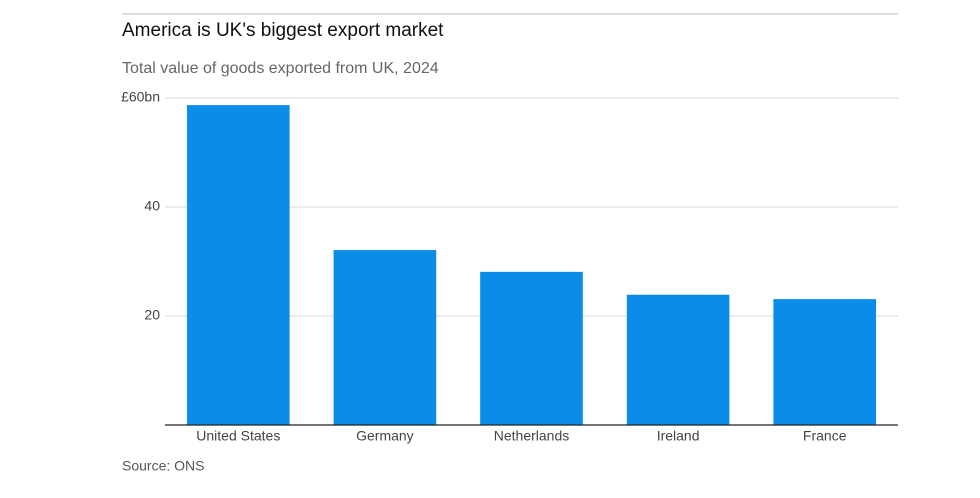 This screenshot has height=498, width=980. Describe the element at coordinates (385, 436) in the screenshot. I see `x-tick-label: Germany` at that location.